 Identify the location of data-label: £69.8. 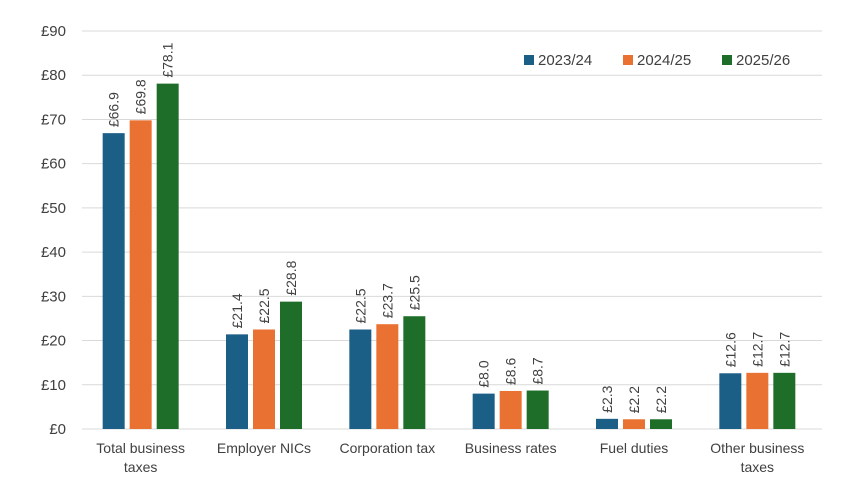
(141, 96).